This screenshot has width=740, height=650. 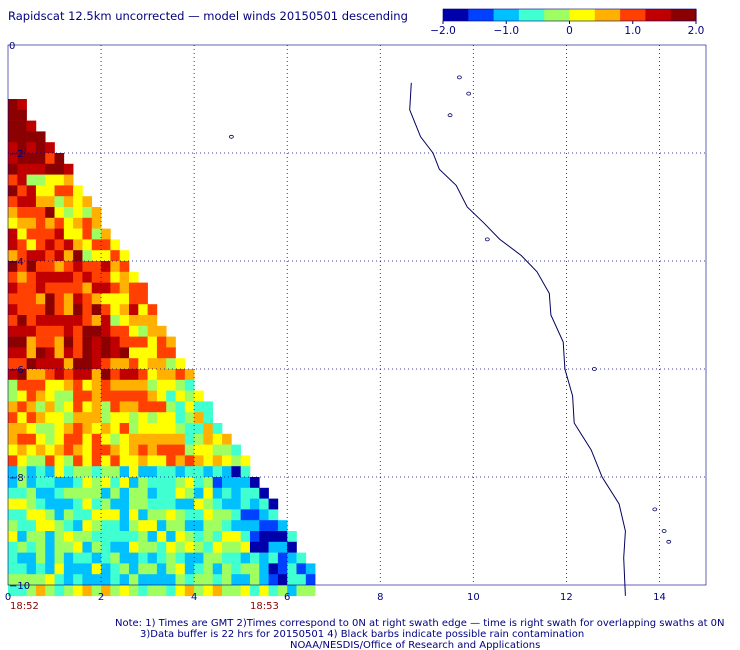 I want to click on colorbar-tick-label: 1.0, so click(x=632, y=31).